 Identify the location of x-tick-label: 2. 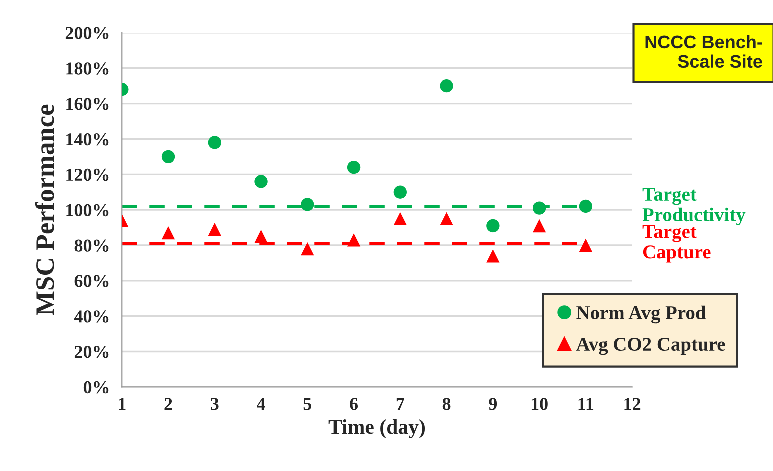
(168, 404).